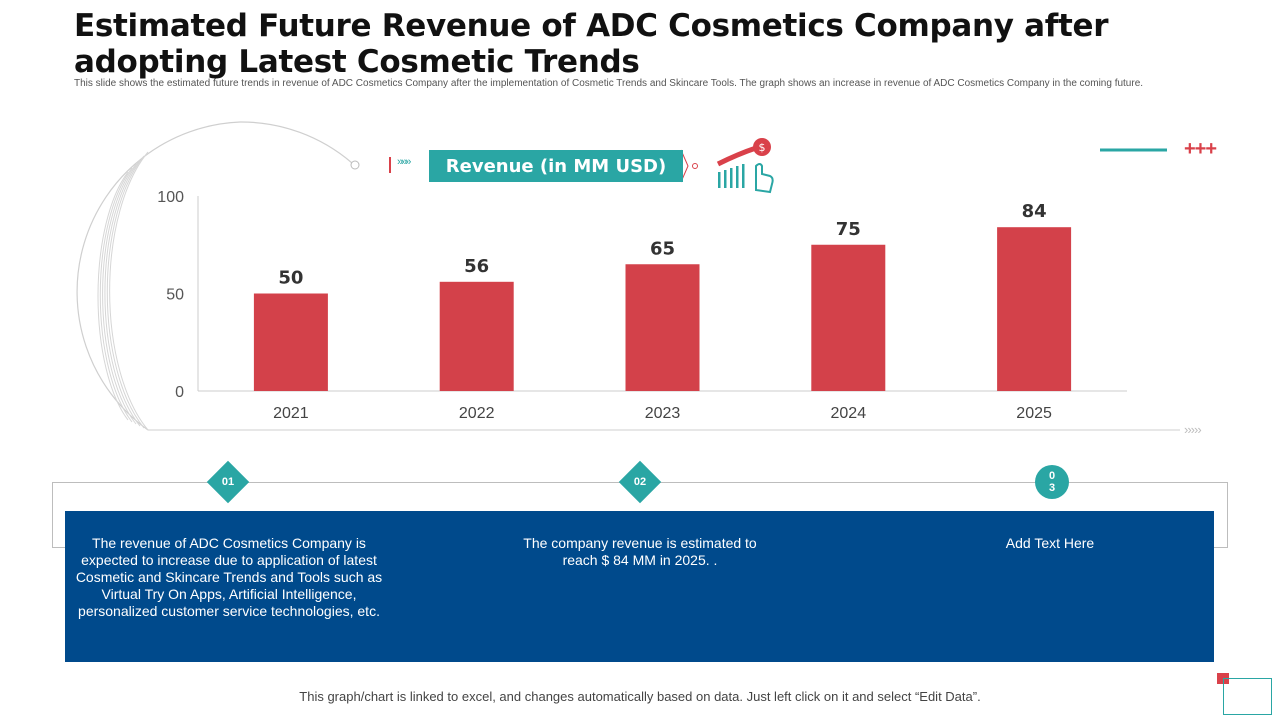 This screenshot has width=1280, height=720. Describe the element at coordinates (390, 165) in the screenshot. I see `banner-tick` at that location.